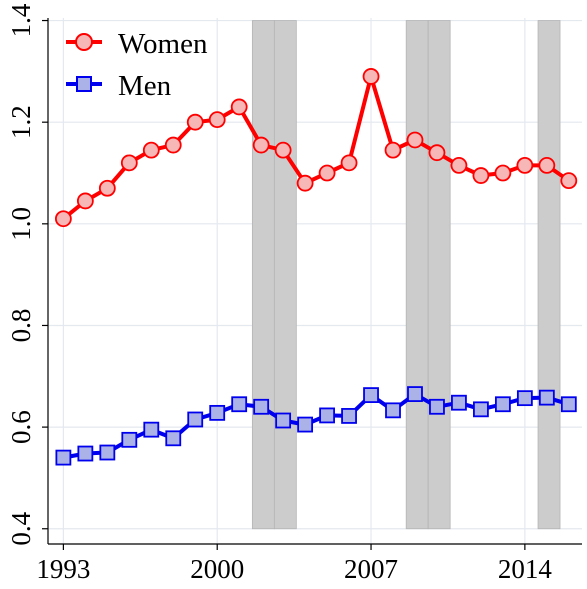 The image size is (587, 589). I want to click on y-tick-label: 0.8, so click(21, 326).